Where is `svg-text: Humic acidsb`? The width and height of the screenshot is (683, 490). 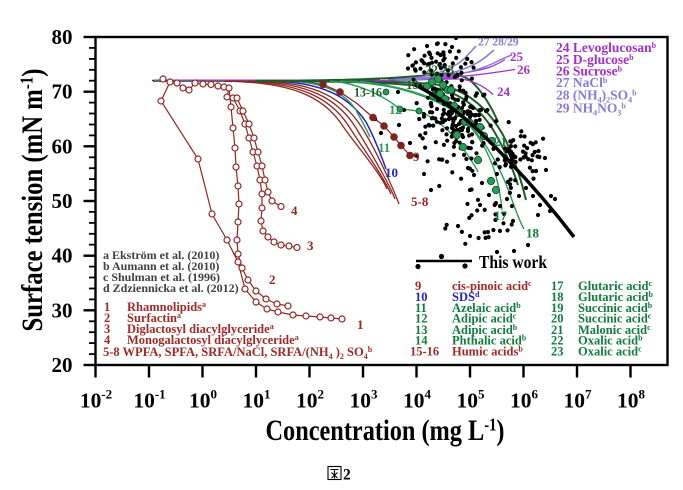
svg-text: Humic acidsb is located at coordinates (487, 352).